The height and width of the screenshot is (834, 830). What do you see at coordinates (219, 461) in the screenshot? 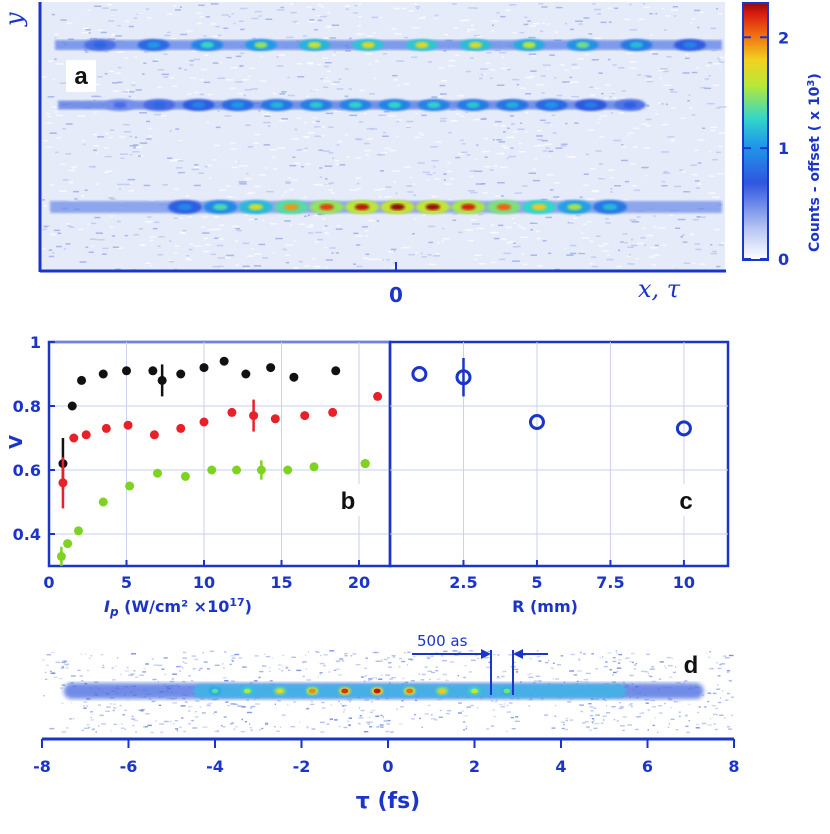
I see `panel-b-points` at bounding box center [219, 461].